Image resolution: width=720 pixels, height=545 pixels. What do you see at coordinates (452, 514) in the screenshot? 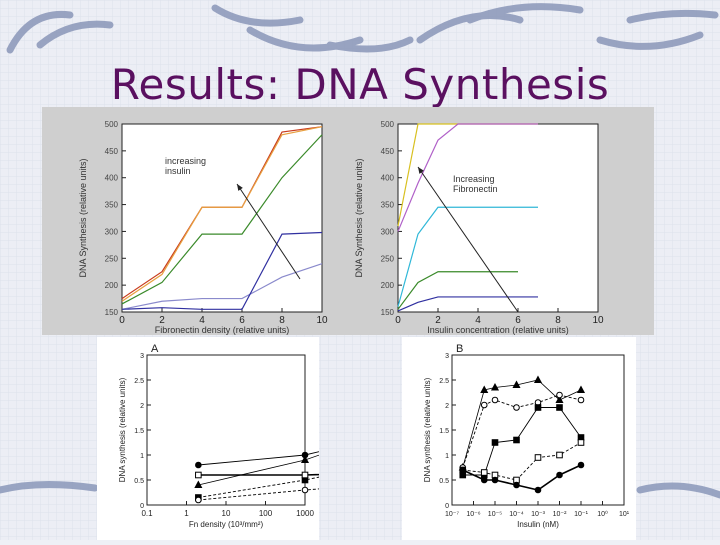
I see `x-tick-label: 10⁻⁷` at bounding box center [452, 514].